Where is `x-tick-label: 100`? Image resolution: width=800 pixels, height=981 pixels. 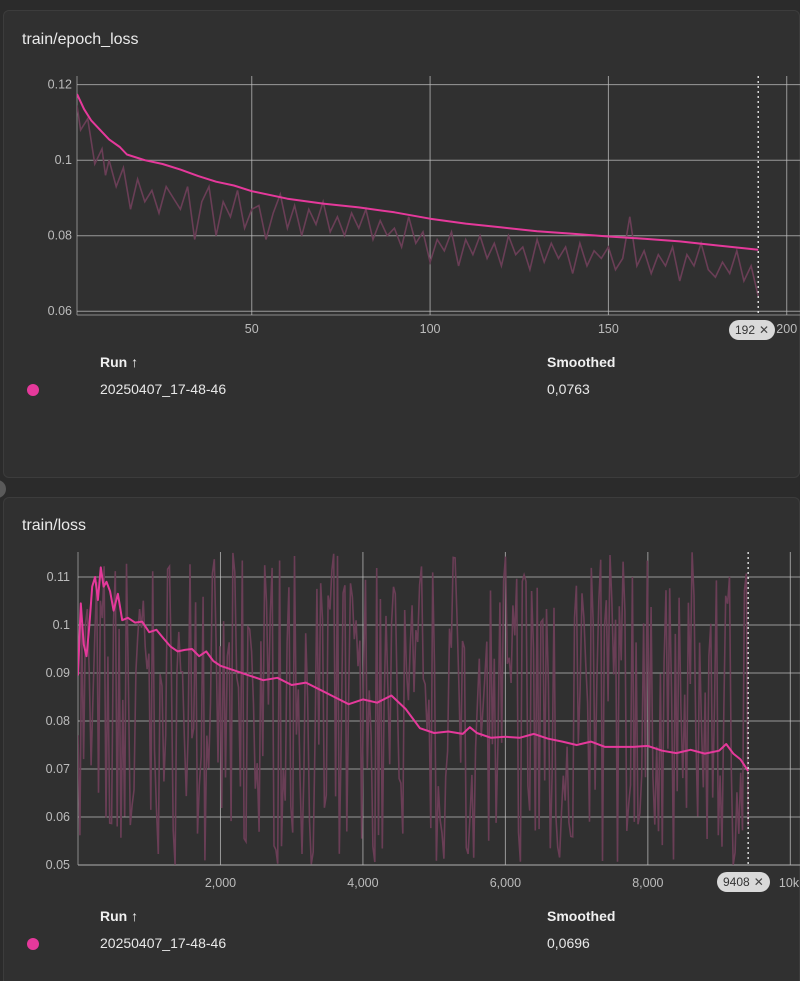 x-tick-label: 100 is located at coordinates (430, 329).